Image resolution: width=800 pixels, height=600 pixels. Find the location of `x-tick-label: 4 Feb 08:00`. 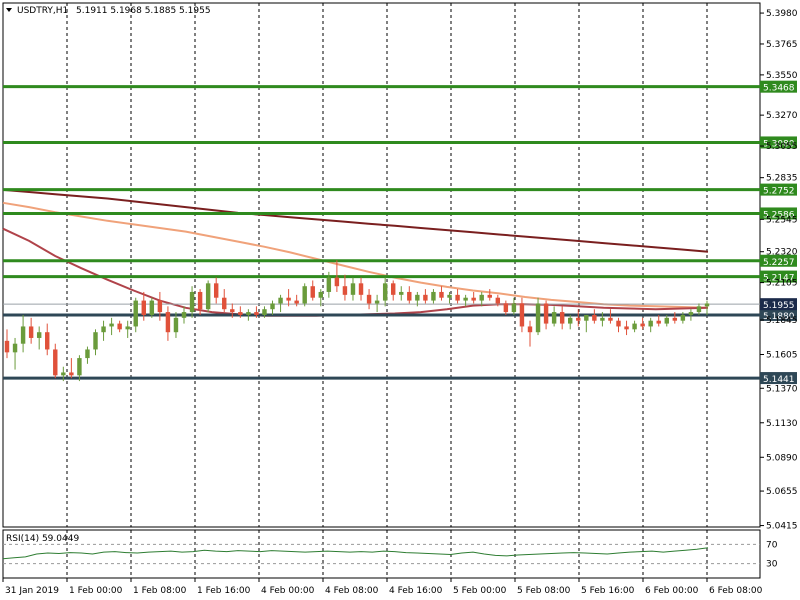

x-tick-label: 4 Feb 08:00 is located at coordinates (352, 591).